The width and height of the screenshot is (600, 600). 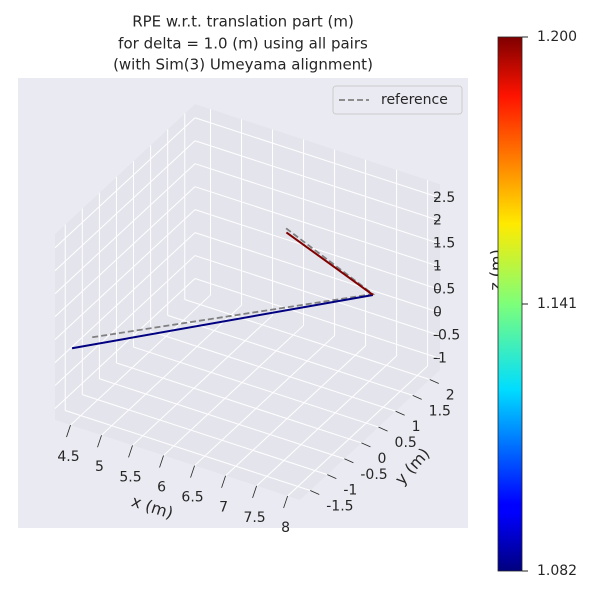 I want to click on z-tick-label: 0, so click(x=437, y=313).